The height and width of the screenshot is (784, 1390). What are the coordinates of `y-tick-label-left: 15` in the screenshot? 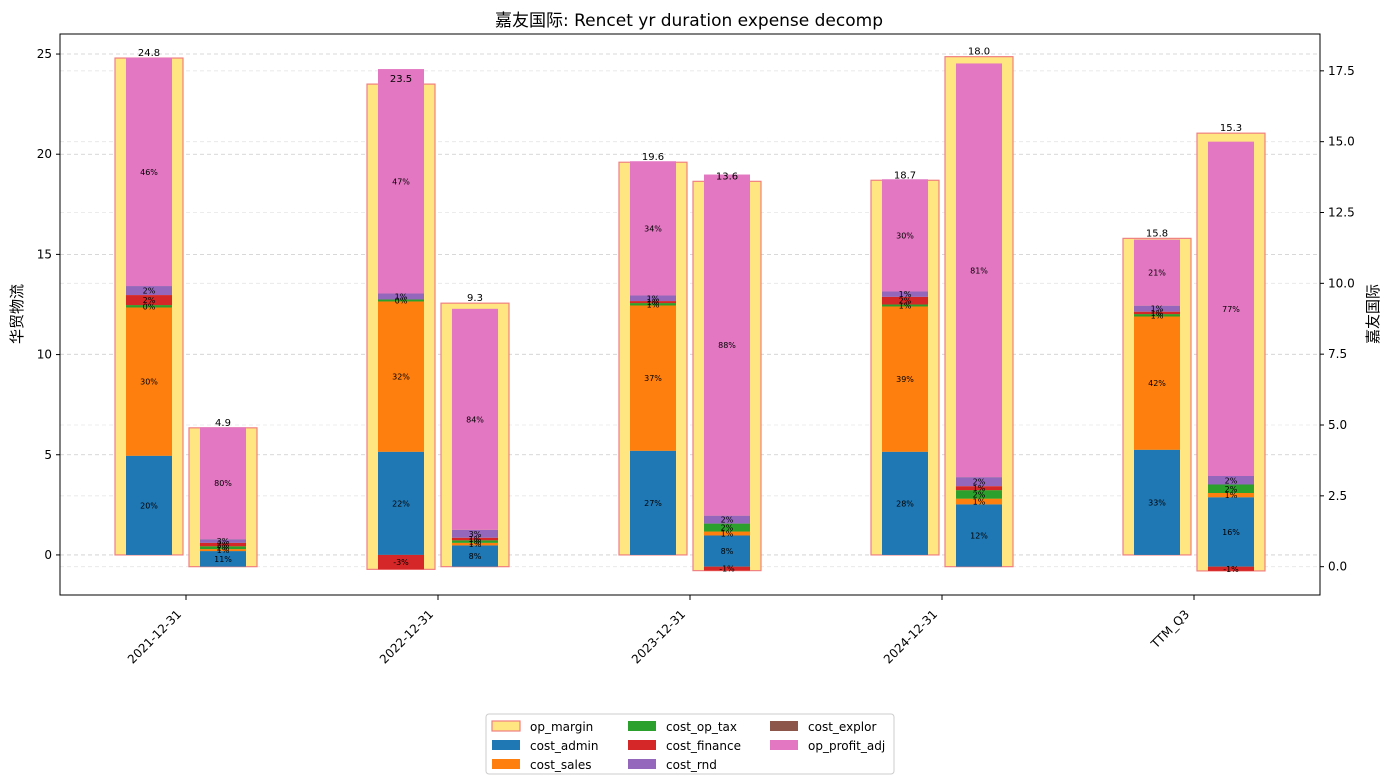 It's located at (44, 254).